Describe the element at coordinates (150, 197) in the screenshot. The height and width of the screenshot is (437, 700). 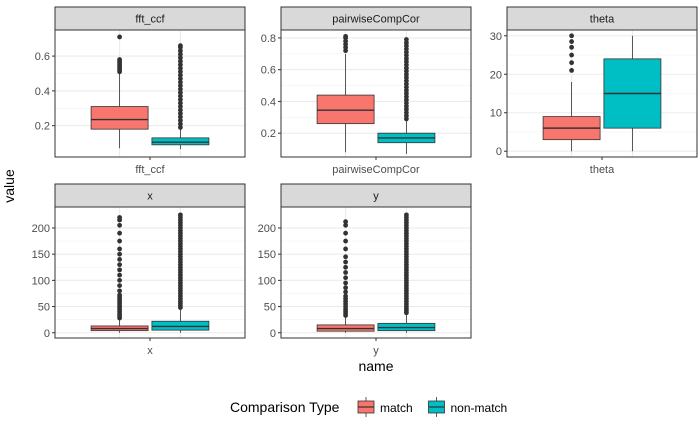
I see `strip-label-x: x` at that location.